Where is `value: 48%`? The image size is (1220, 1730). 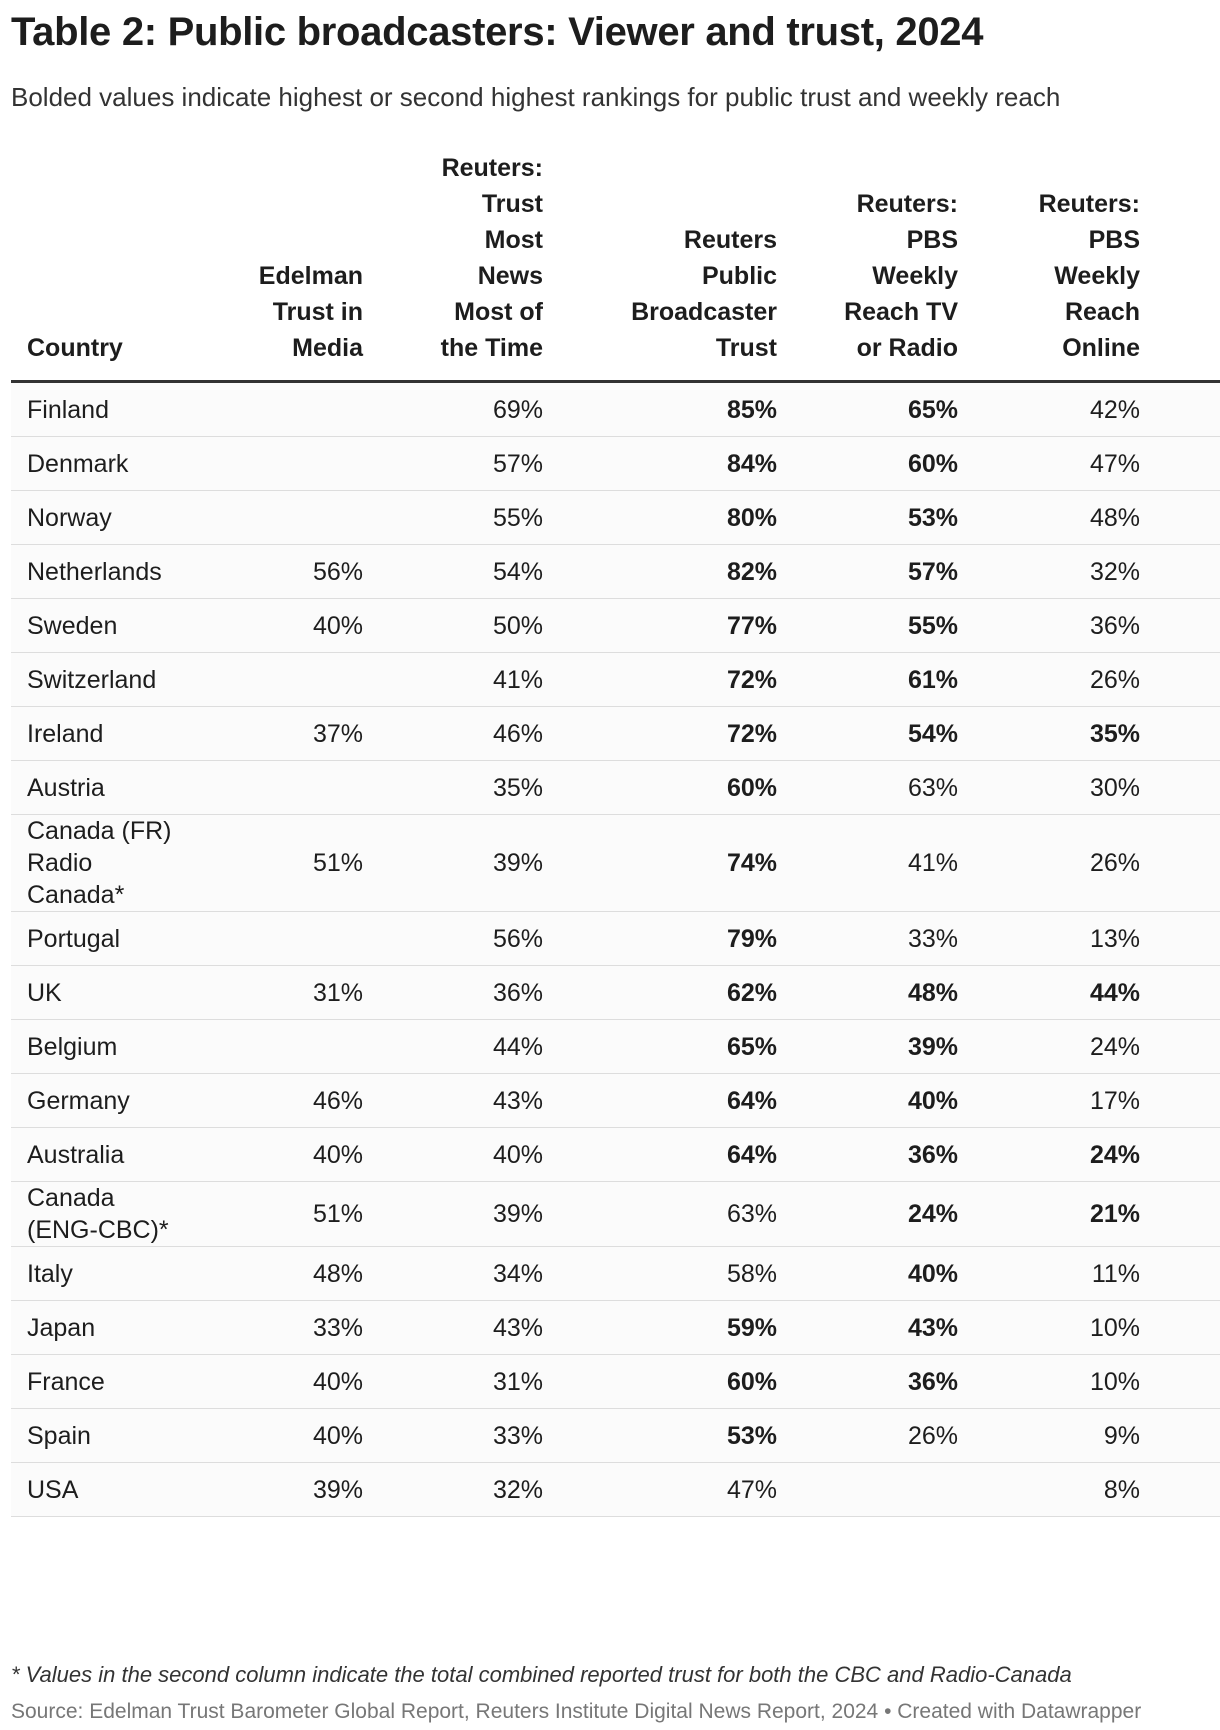 value: 48% is located at coordinates (337, 1273).